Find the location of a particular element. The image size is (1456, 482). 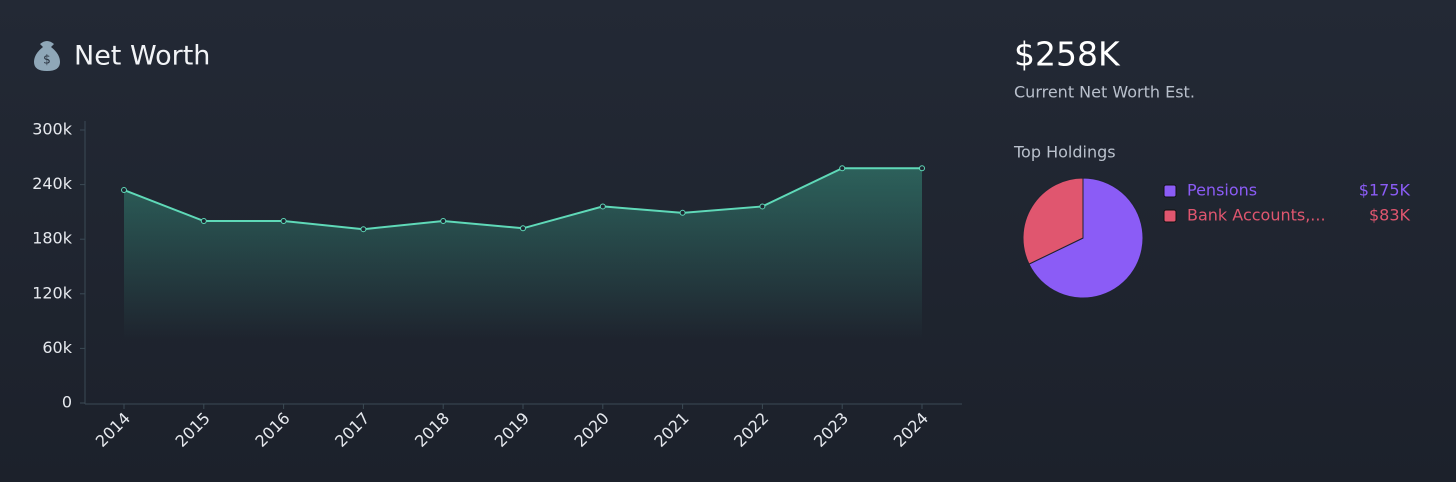

y-tick-label: 300k is located at coordinates (52, 129).